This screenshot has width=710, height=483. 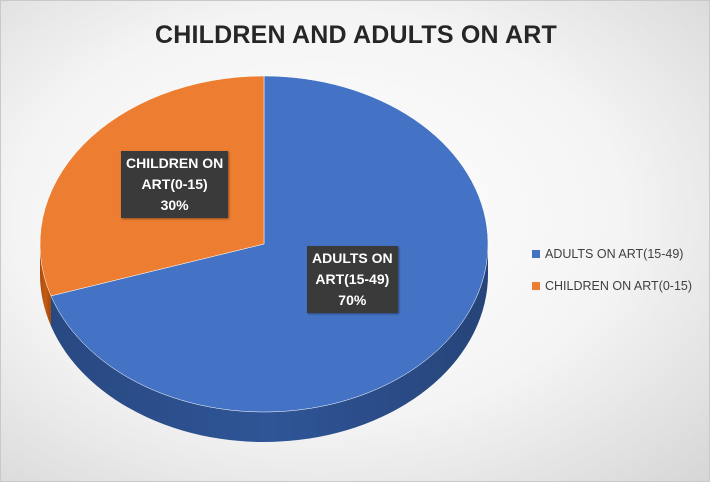 What do you see at coordinates (175, 173) in the screenshot?
I see `data-label-children-text: CHILDREN ON ART(0-15)` at bounding box center [175, 173].